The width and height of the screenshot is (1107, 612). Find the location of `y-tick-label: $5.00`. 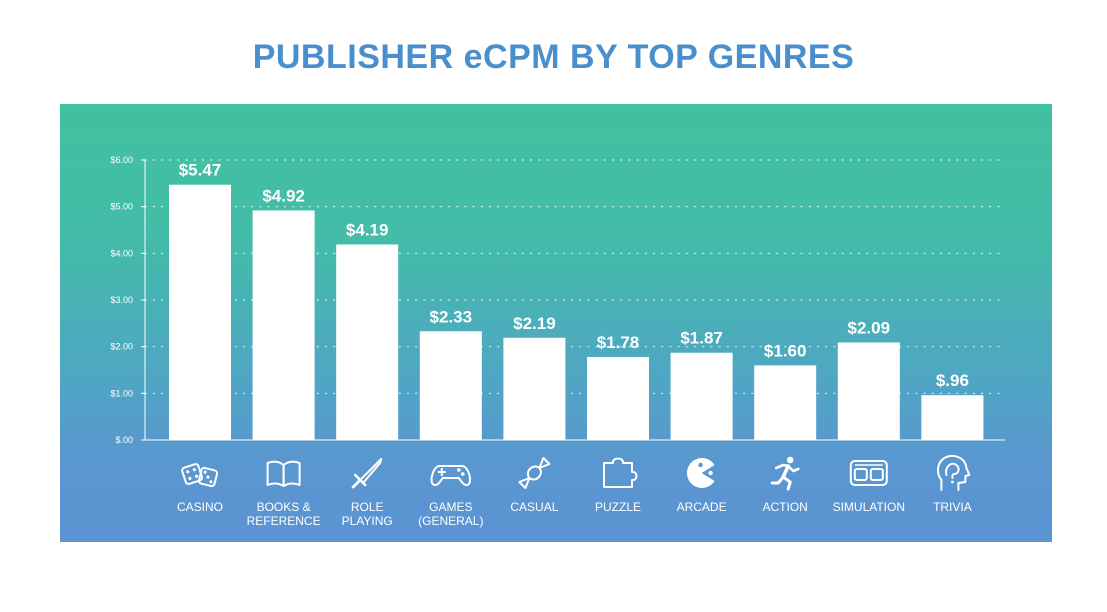

y-tick-label: $5.00 is located at coordinates (121, 207).